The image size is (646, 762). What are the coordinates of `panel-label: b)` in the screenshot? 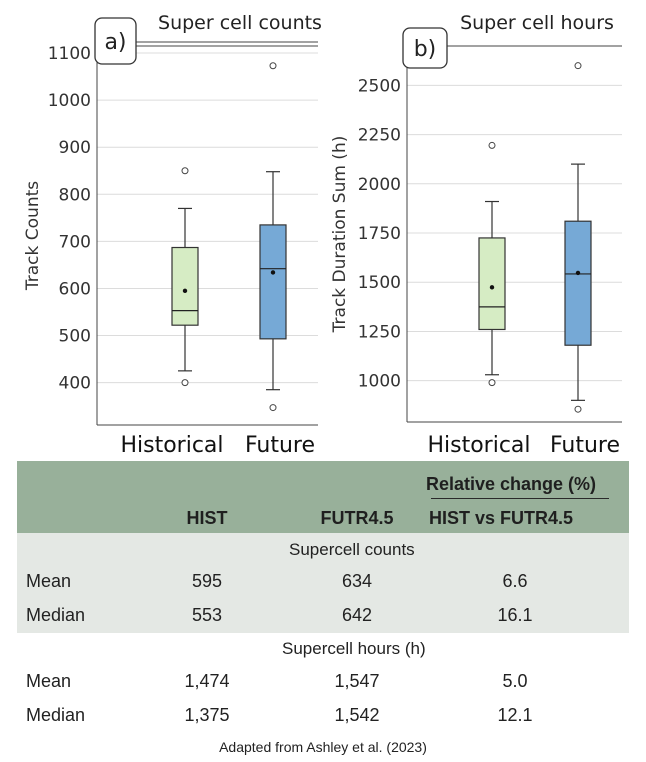 It's located at (425, 49).